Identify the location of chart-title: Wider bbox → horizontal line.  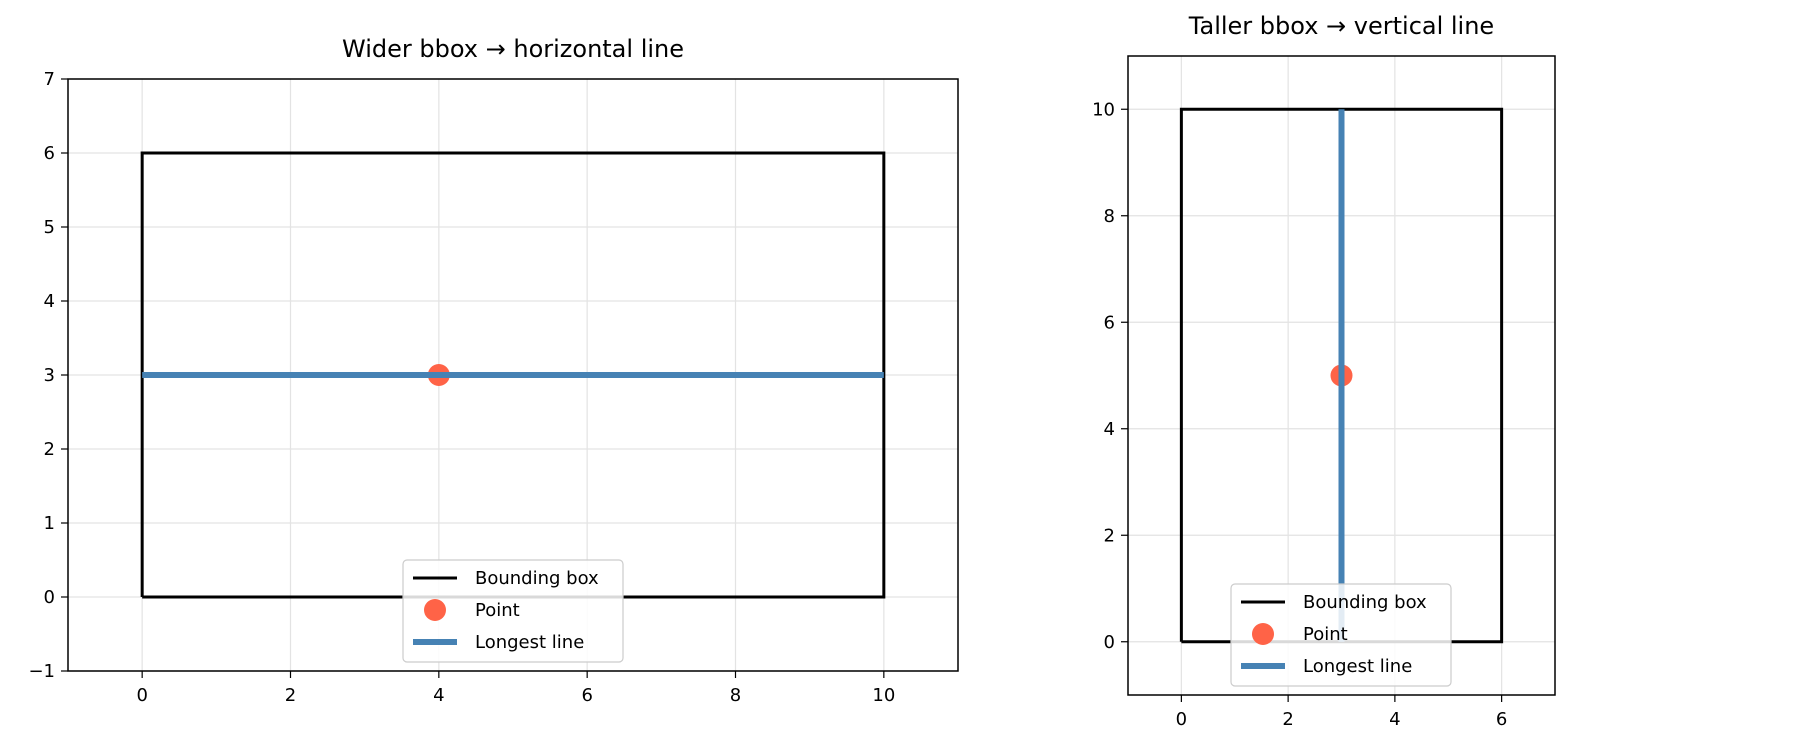
(513, 49).